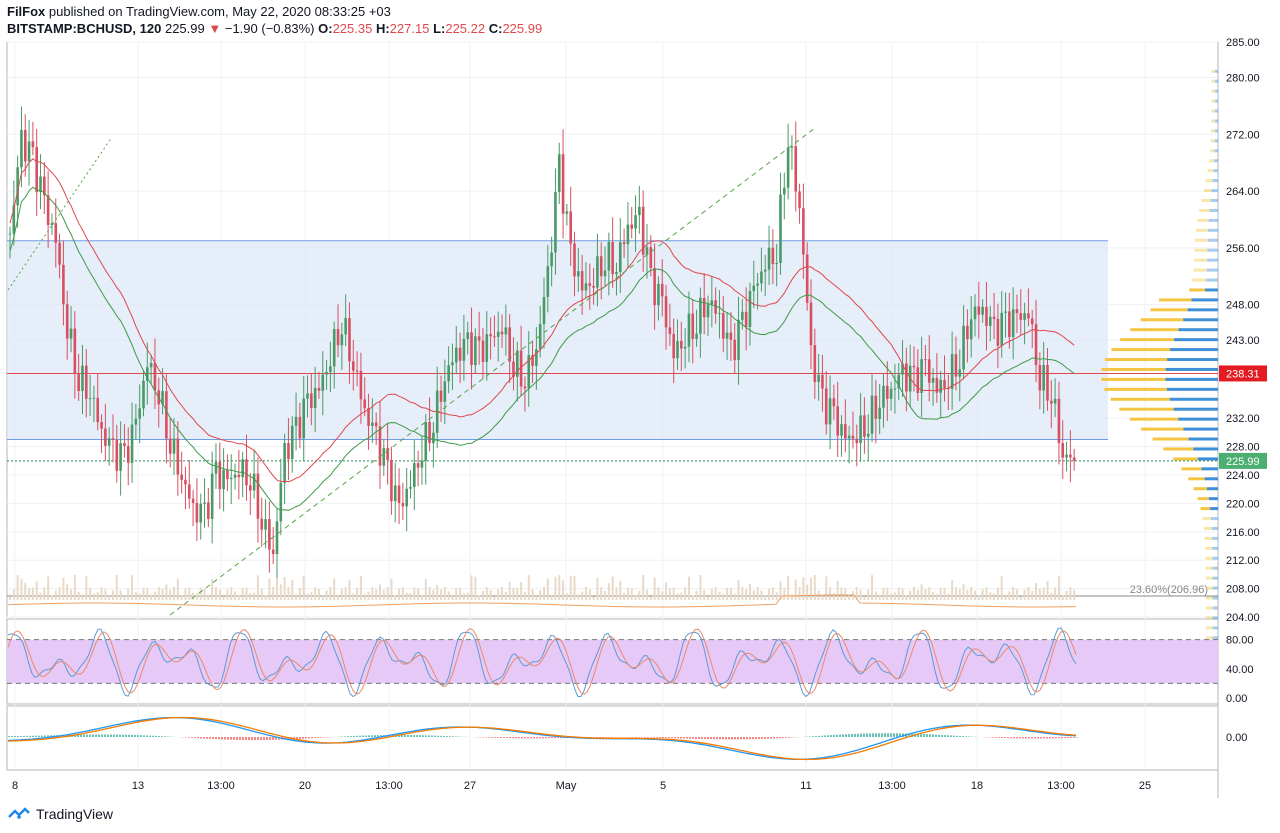 This screenshot has height=833, width=1280. I want to click on open-label: O:, so click(325, 28).